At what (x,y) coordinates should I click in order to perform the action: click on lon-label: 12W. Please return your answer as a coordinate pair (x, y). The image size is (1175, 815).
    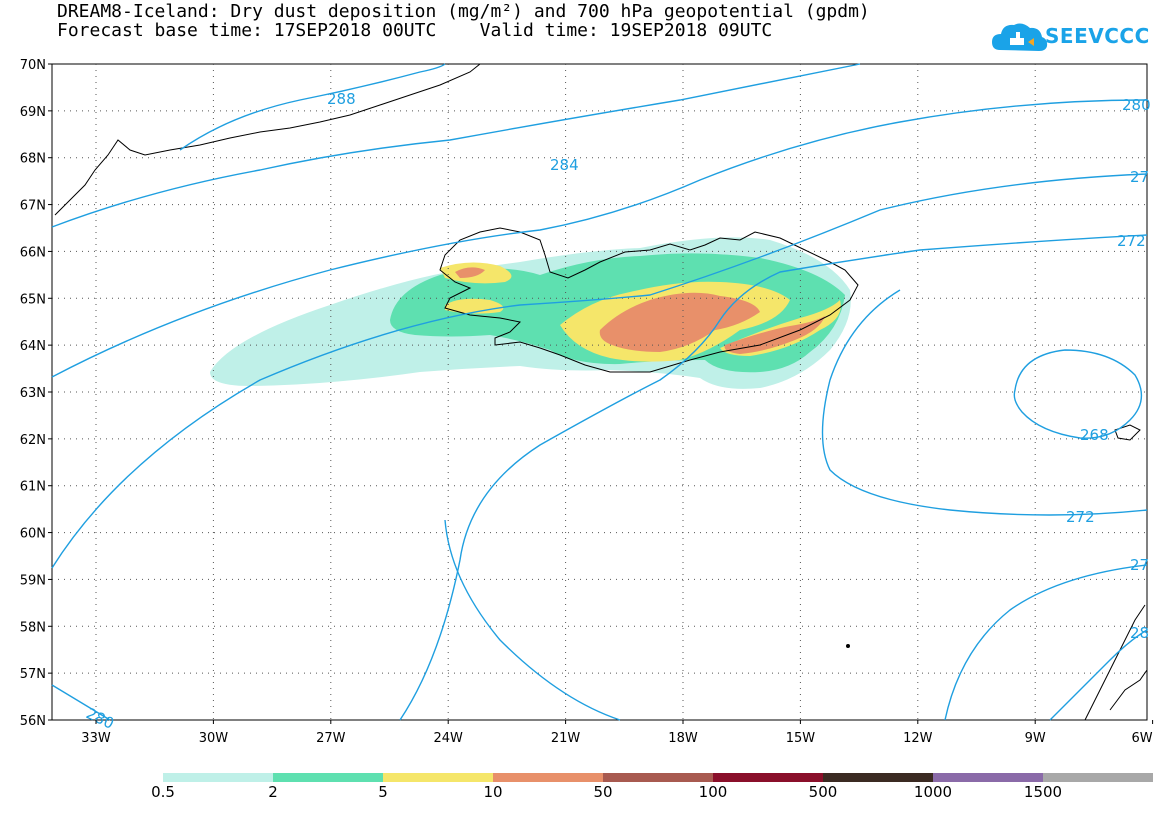
    Looking at the image, I should click on (918, 738).